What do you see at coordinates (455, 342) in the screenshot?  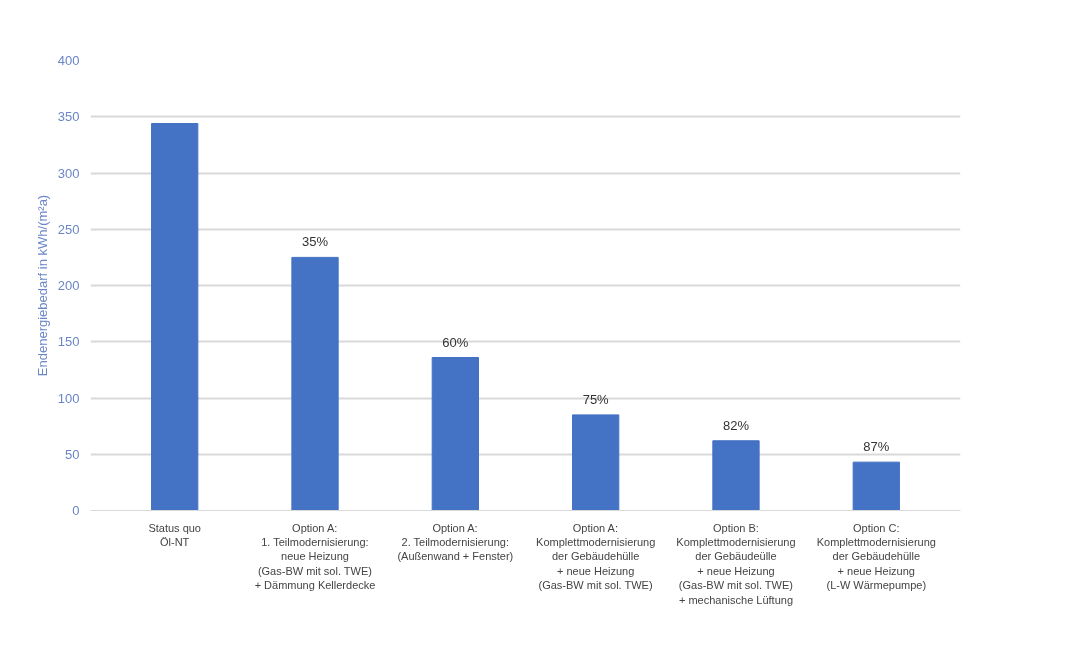 I see `annotation: 60%` at bounding box center [455, 342].